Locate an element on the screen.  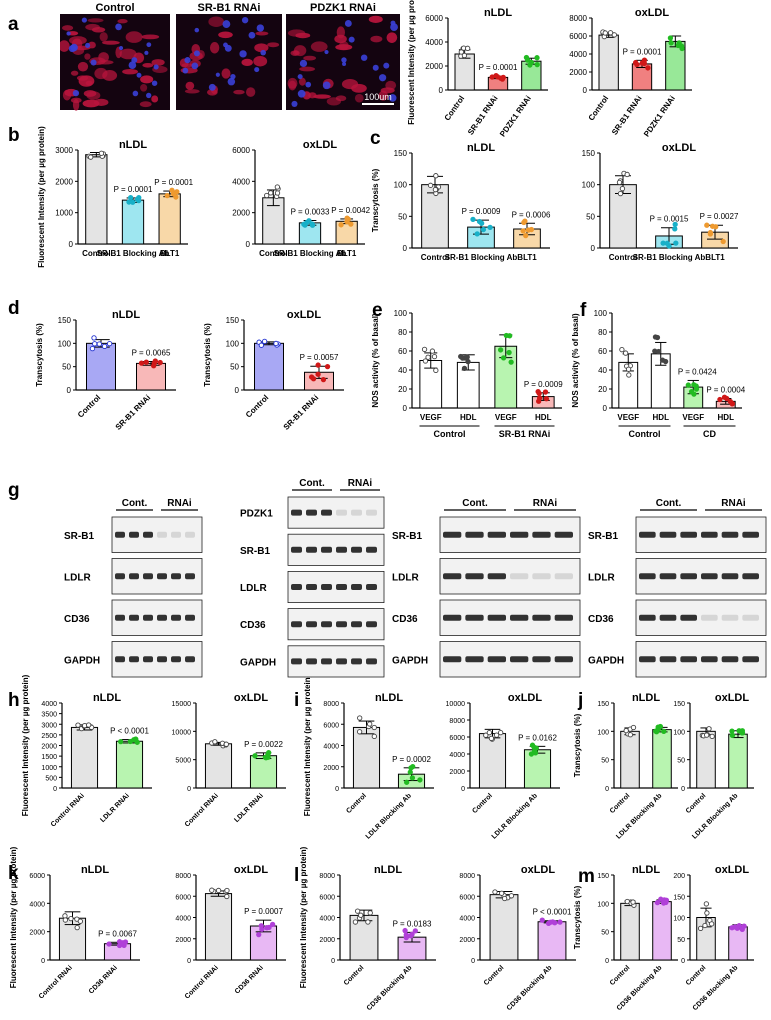
panel-letter-f: f is located at coordinates (583, 310).